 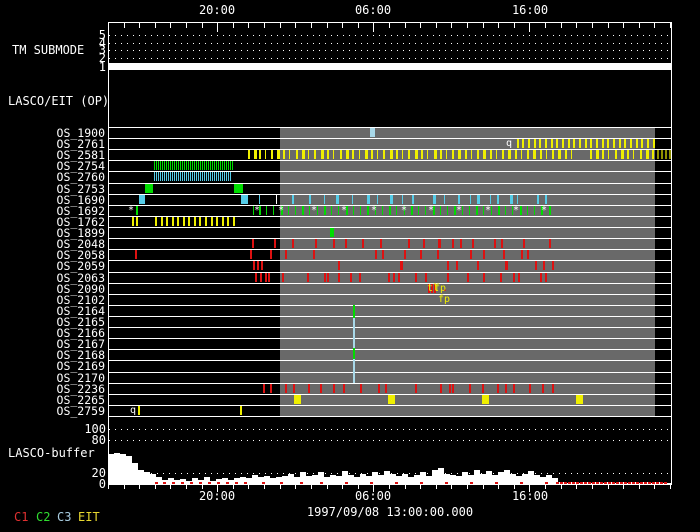 What do you see at coordinates (80, 378) in the screenshot?
I see `os-row-label: OS_2170` at bounding box center [80, 378].